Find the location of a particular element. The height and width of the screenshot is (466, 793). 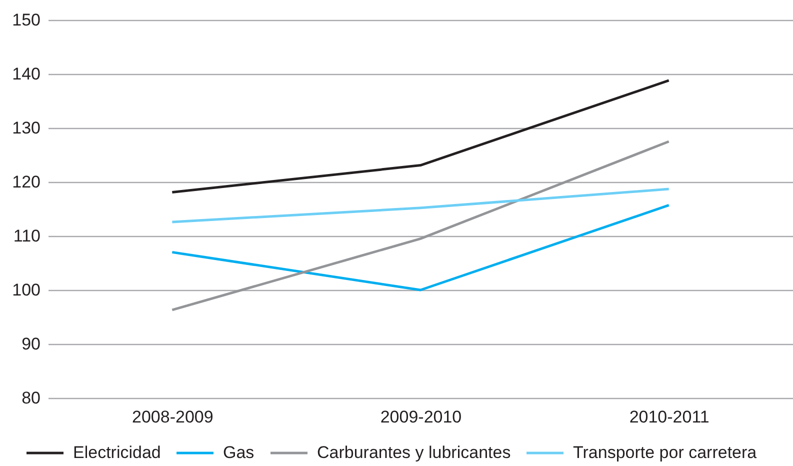

x-tick-label: 2009-2010 is located at coordinates (421, 417).